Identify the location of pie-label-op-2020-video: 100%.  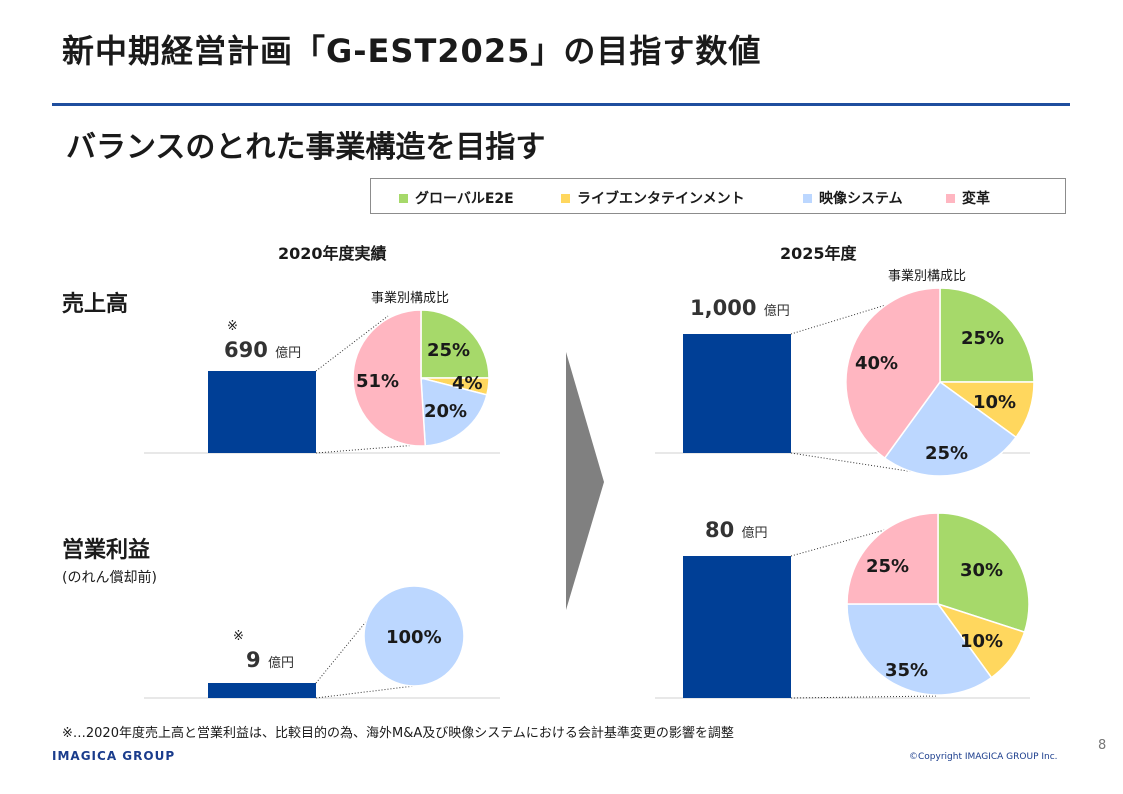
(414, 637).